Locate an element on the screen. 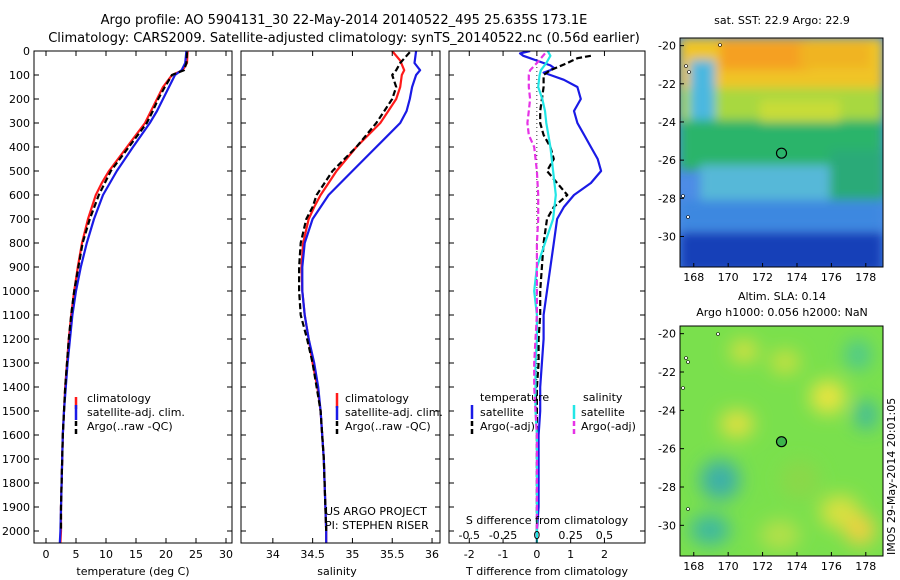 The image size is (900, 580). series-line-satellite is located at coordinates (560, 297).